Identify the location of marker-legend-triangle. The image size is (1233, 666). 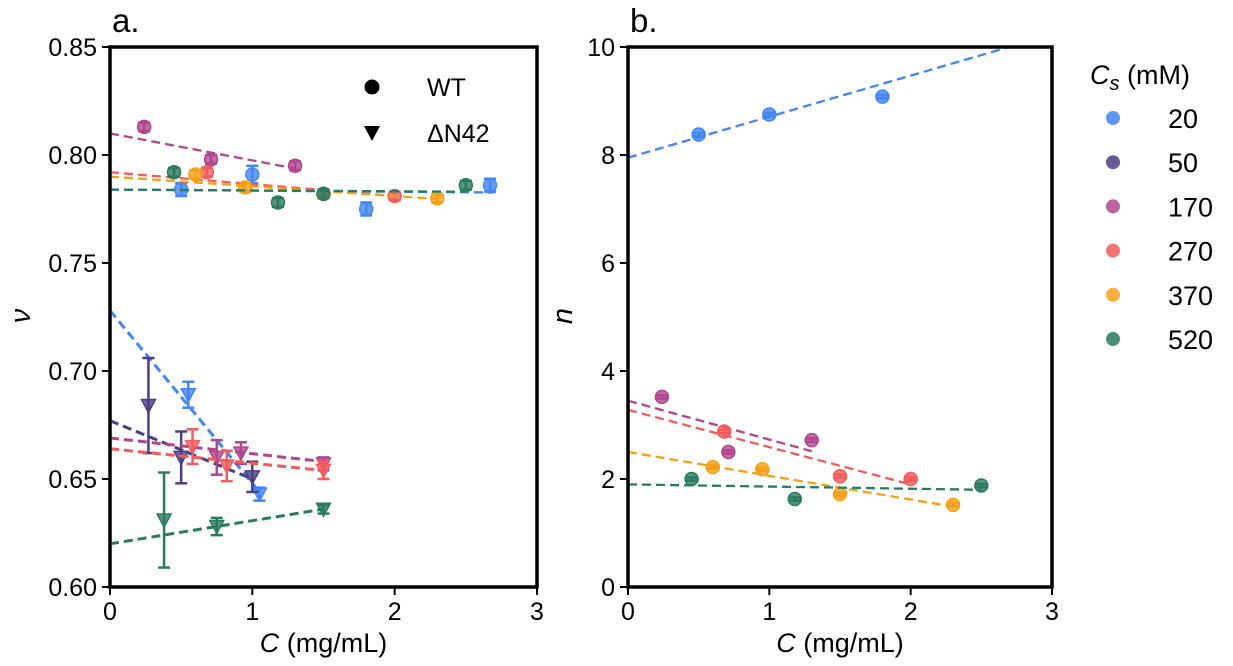
(372, 133).